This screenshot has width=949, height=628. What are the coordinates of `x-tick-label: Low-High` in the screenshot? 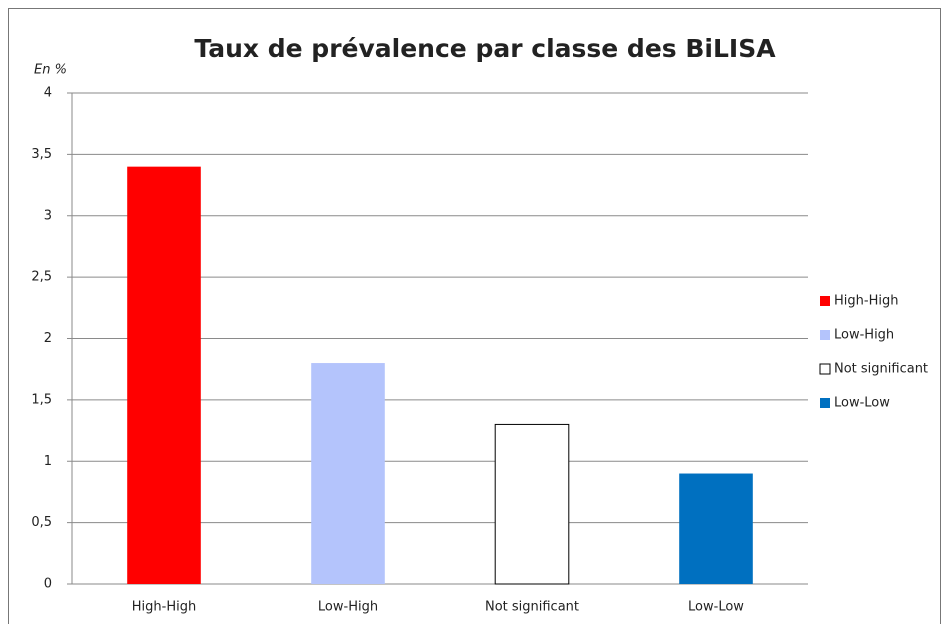 It's located at (348, 607).